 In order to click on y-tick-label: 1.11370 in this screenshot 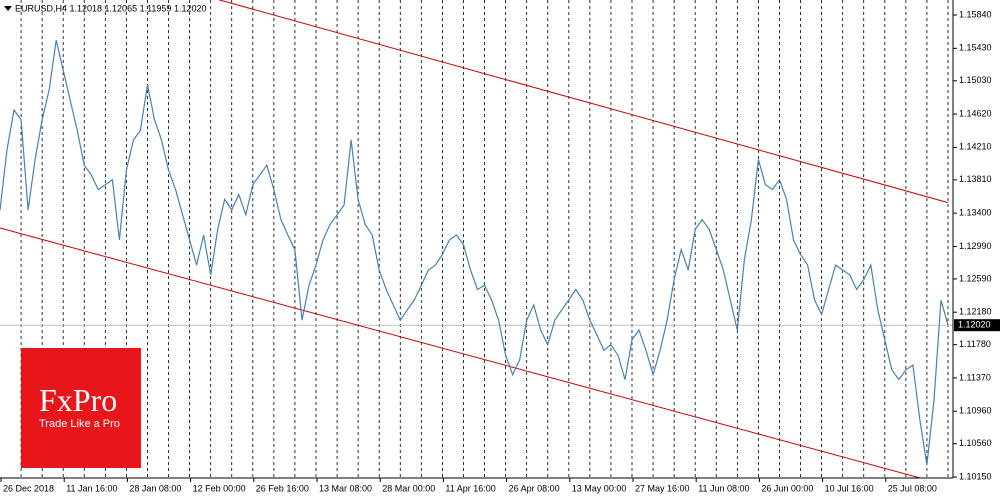, I will do `click(975, 377)`.